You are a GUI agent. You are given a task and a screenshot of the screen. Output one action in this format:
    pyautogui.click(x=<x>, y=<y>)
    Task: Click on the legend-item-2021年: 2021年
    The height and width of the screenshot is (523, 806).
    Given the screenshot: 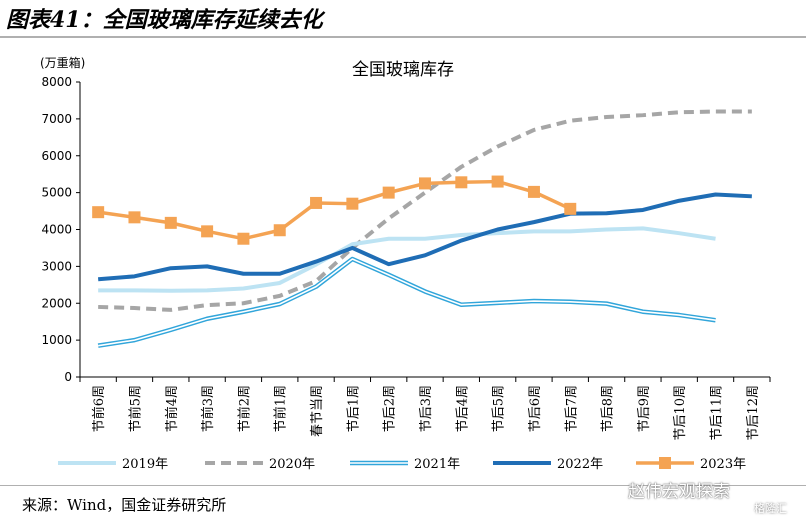 What is the action you would take?
    pyautogui.click(x=405, y=464)
    